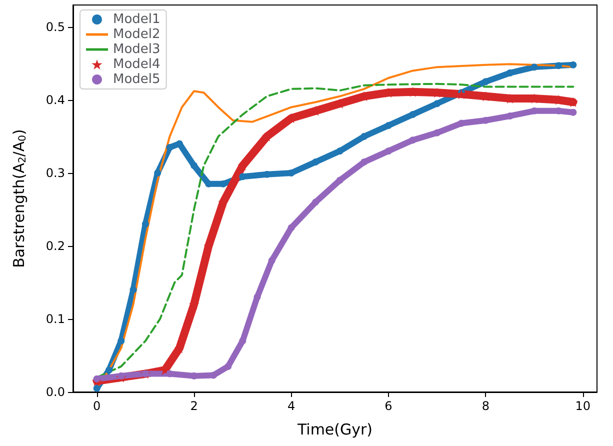 This screenshot has height=446, width=613. What do you see at coordinates (136, 49) in the screenshot?
I see `legend-label: Model3` at bounding box center [136, 49].